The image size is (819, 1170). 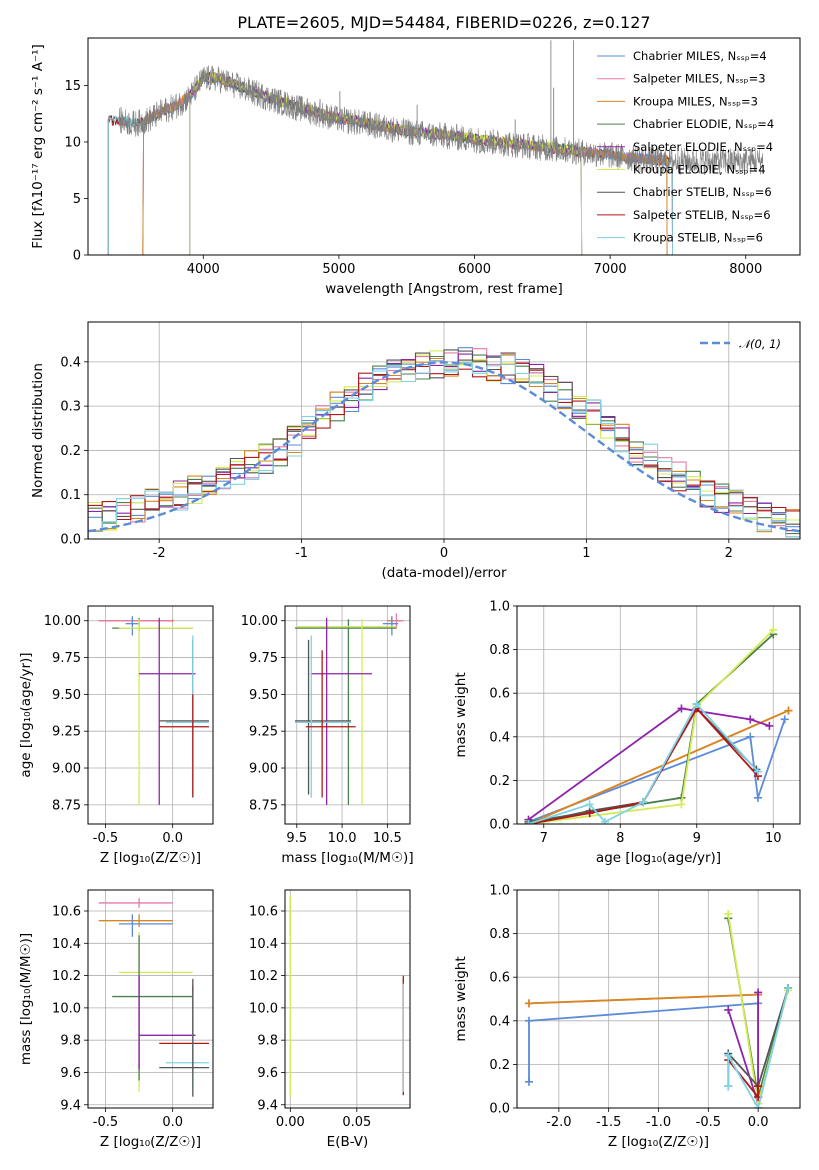 I want to click on x-tick-label: 9, so click(x=697, y=838).